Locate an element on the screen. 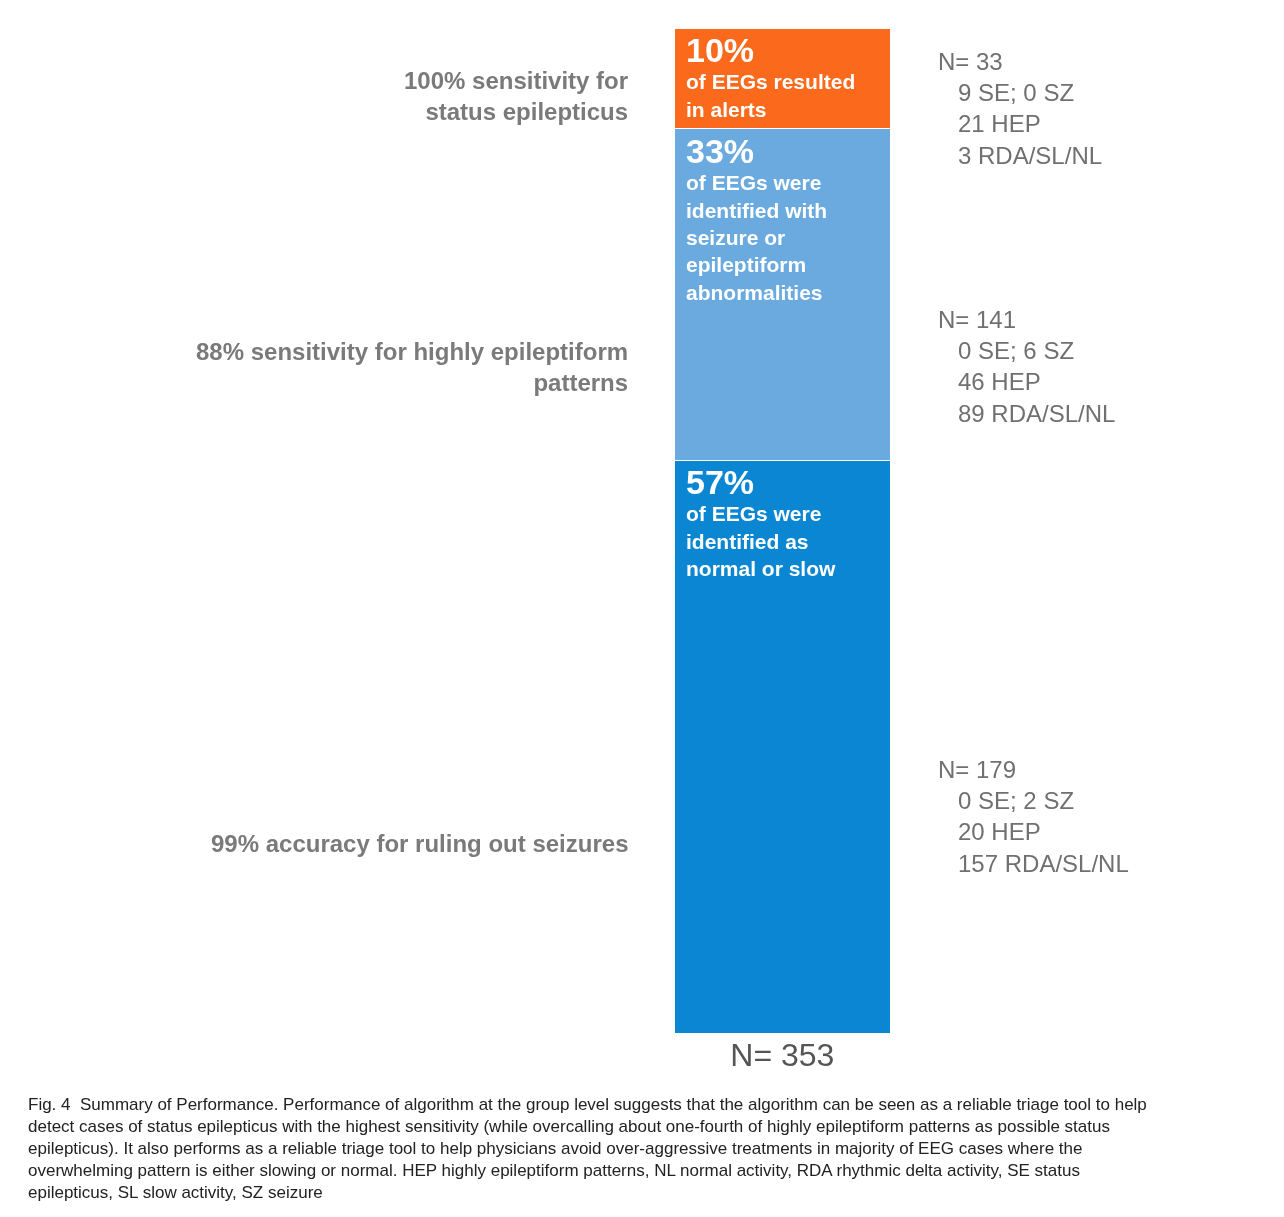  data-label: 10% of EEGs resulted in alerts is located at coordinates (771, 76).